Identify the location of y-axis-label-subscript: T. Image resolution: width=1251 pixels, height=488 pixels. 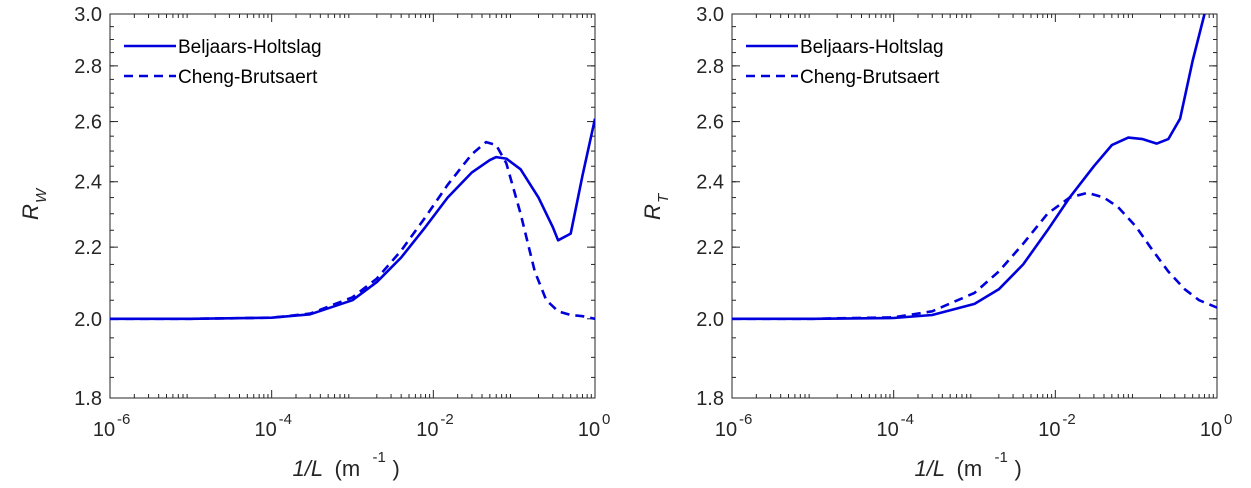
(663, 197).